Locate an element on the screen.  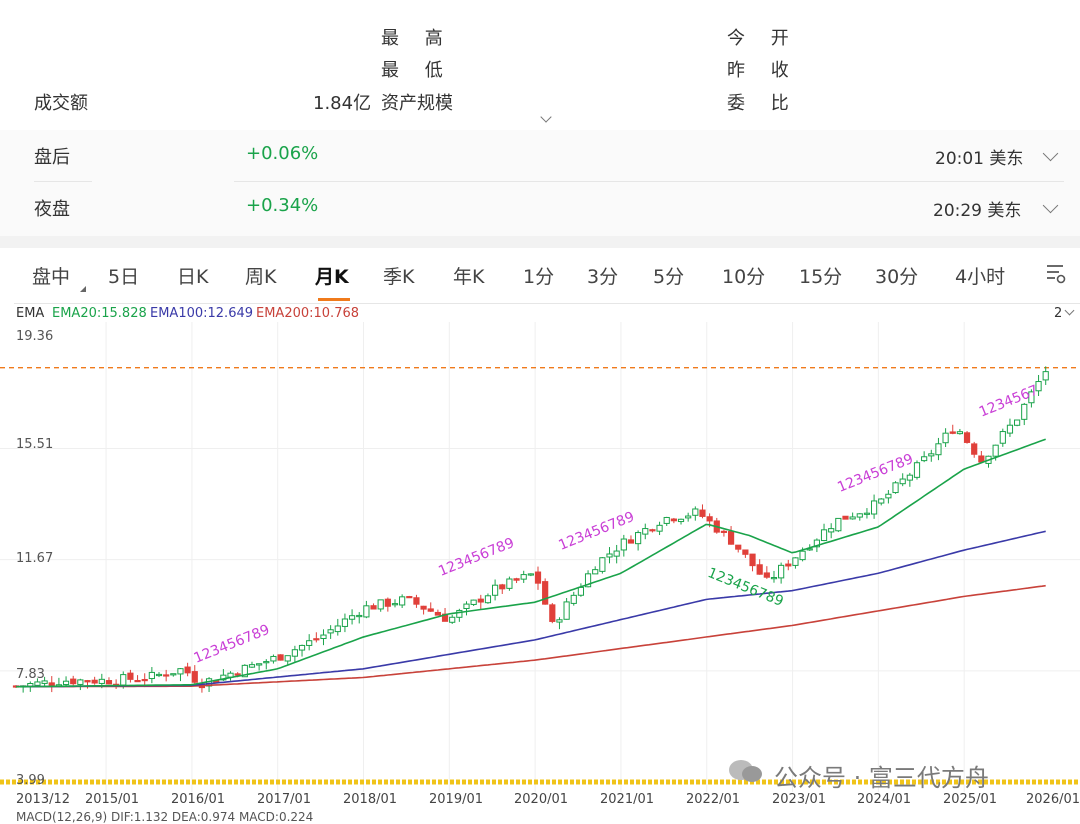
tab-5day: 5日 is located at coordinates (124, 277).